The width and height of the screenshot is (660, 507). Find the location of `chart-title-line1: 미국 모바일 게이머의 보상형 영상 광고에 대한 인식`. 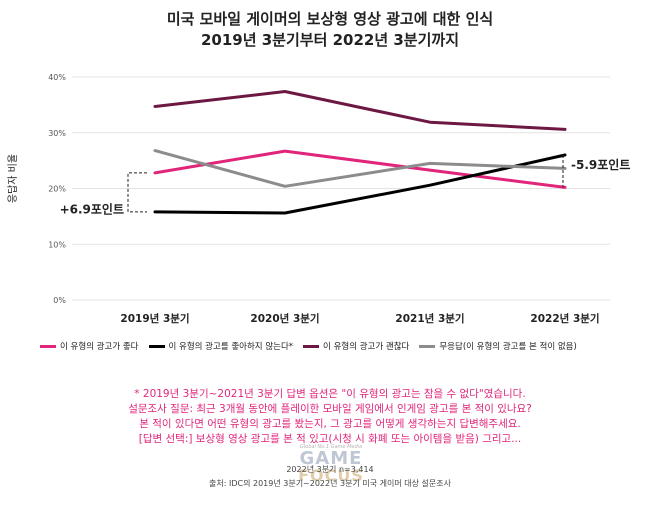

chart-title-line1: 미국 모바일 게이머의 보상형 영상 광고에 대한 인식 is located at coordinates (330, 19).